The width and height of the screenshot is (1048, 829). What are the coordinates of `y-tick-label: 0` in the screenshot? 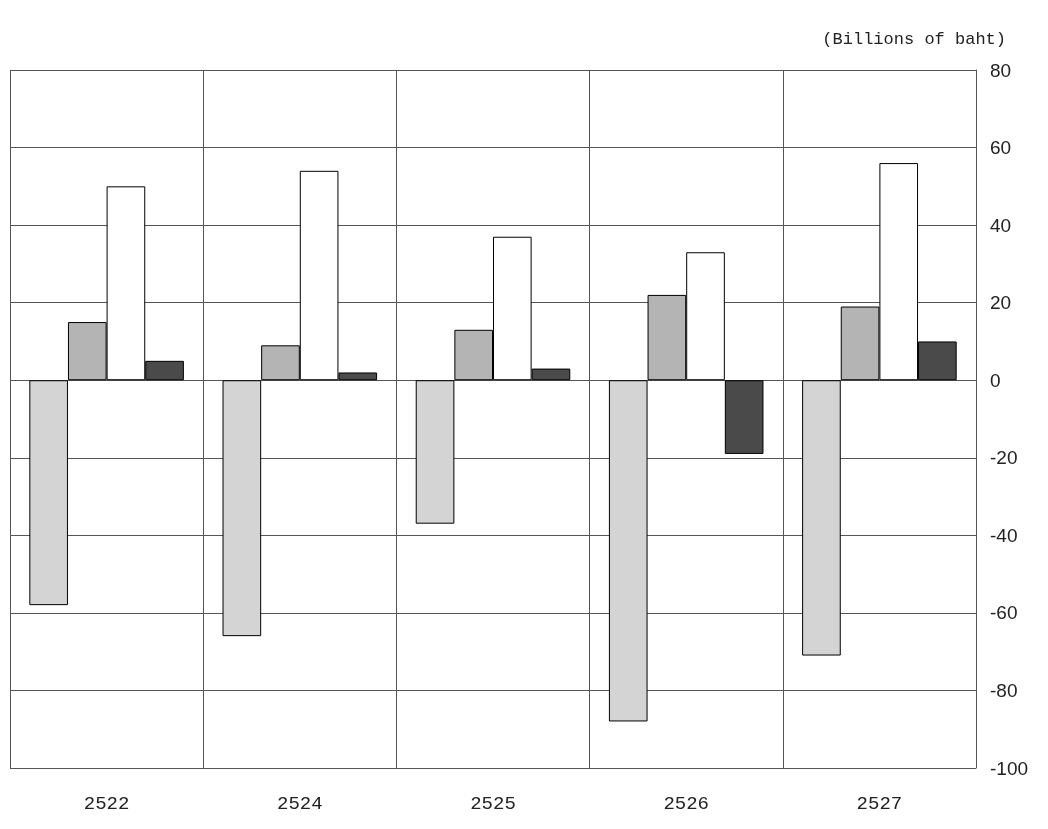 It's located at (995, 380).